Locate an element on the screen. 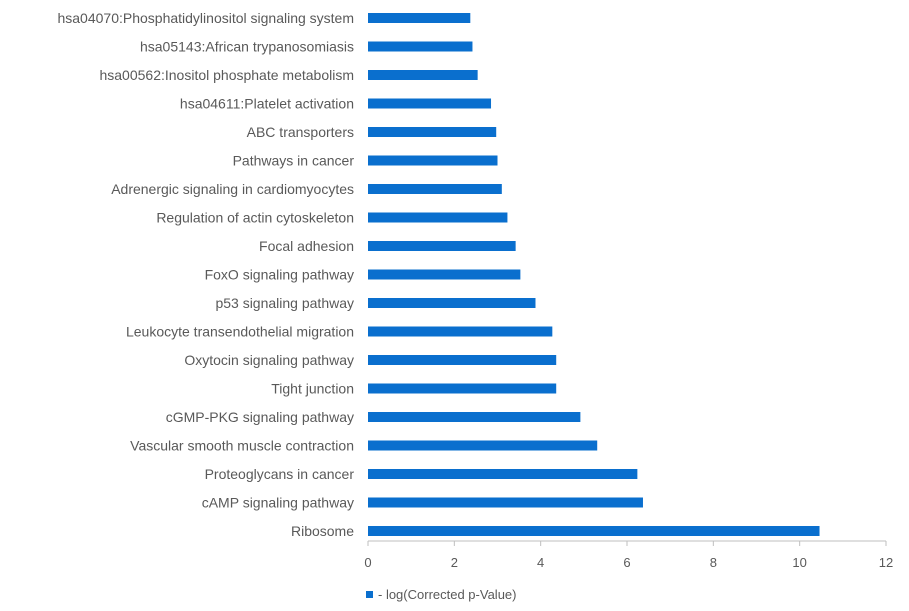 The image size is (909, 611). legend: - log(Corrected p-Value) is located at coordinates (441, 594).